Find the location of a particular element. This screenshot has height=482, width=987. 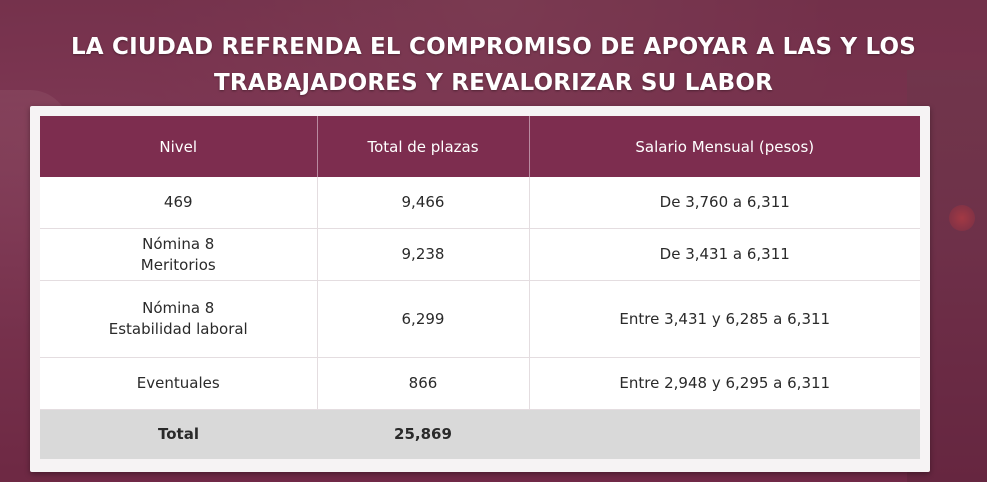

total-row: Total 25,869 is located at coordinates (480, 434).